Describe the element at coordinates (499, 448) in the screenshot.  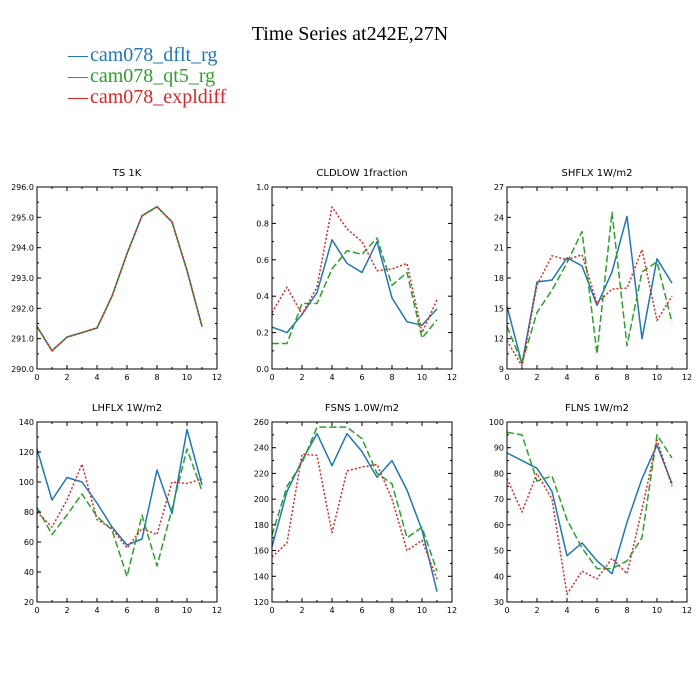
I see `y-tick-label: 90` at that location.